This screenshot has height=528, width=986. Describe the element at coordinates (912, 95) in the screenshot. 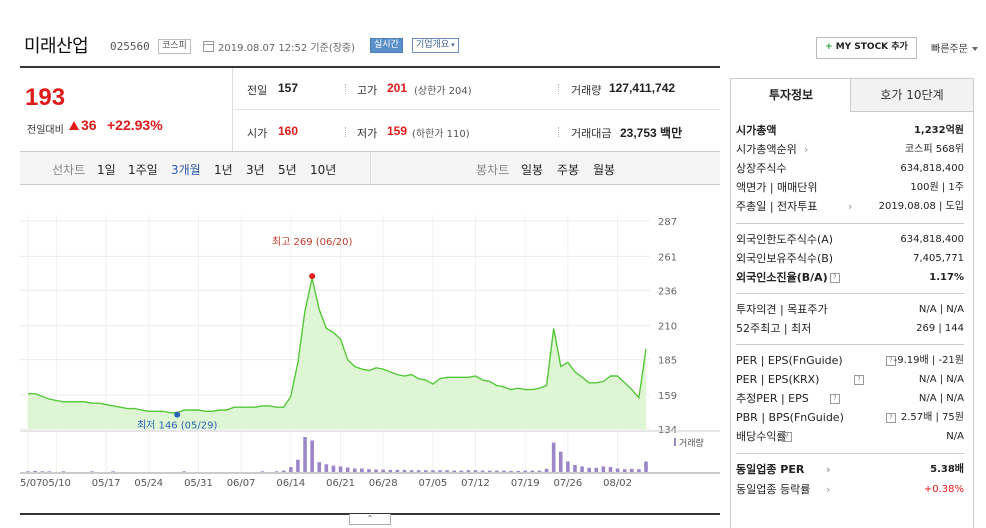

I see `tab-quote-10: 호가 10단계` at that location.